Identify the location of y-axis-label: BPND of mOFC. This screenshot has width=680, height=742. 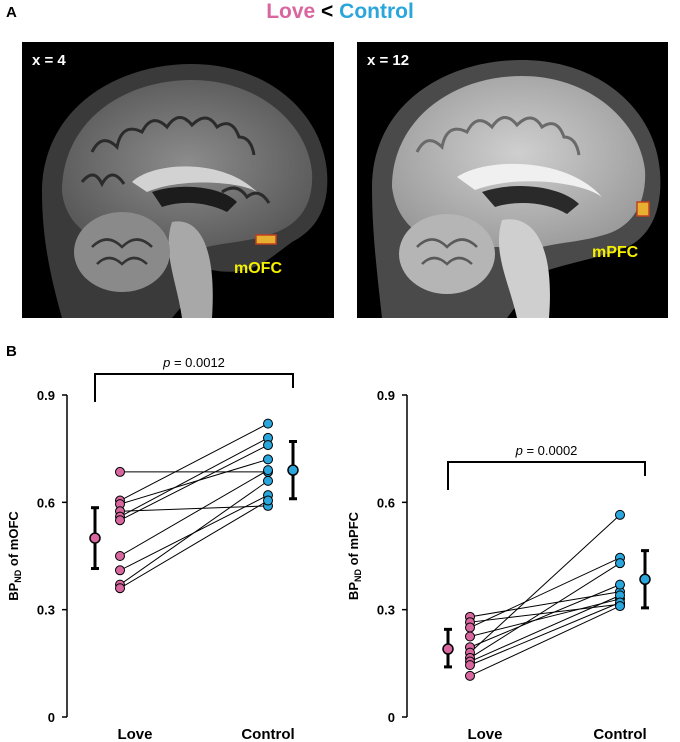
(14, 556).